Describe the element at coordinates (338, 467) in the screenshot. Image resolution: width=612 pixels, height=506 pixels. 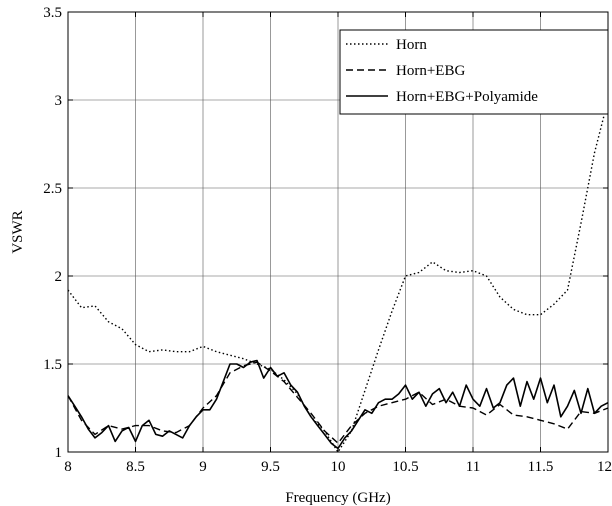
I see `x-tick-label: 10` at that location.